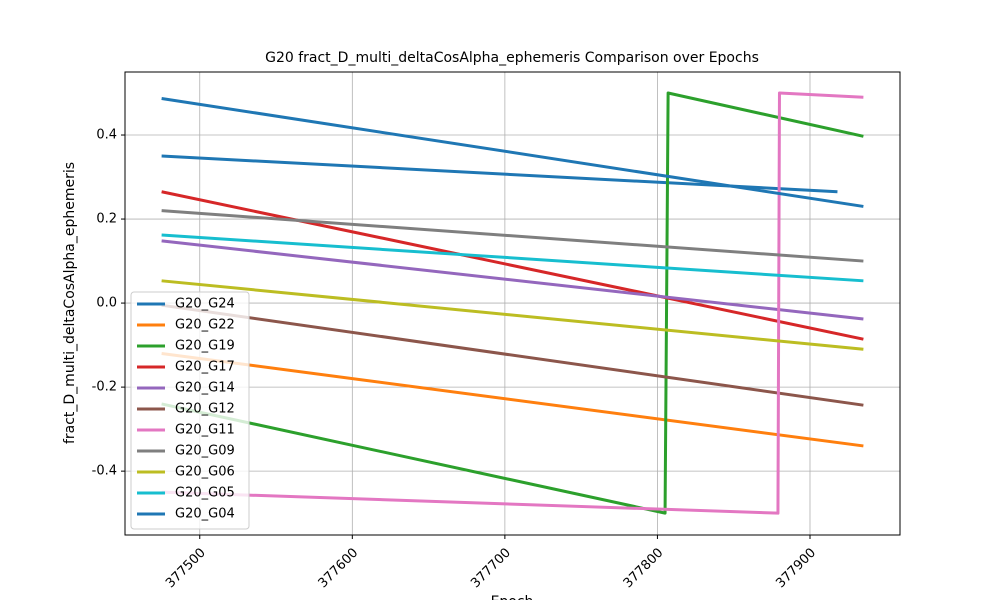  I want to click on y-tick-label: 0.2, so click(106, 219).